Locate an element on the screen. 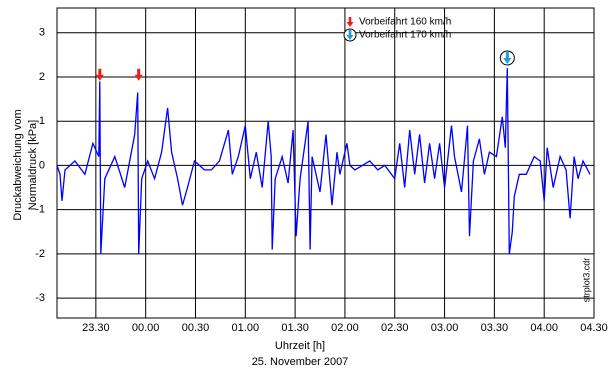 This screenshot has height=379, width=608. y-tick-label: 0 is located at coordinates (42, 165).